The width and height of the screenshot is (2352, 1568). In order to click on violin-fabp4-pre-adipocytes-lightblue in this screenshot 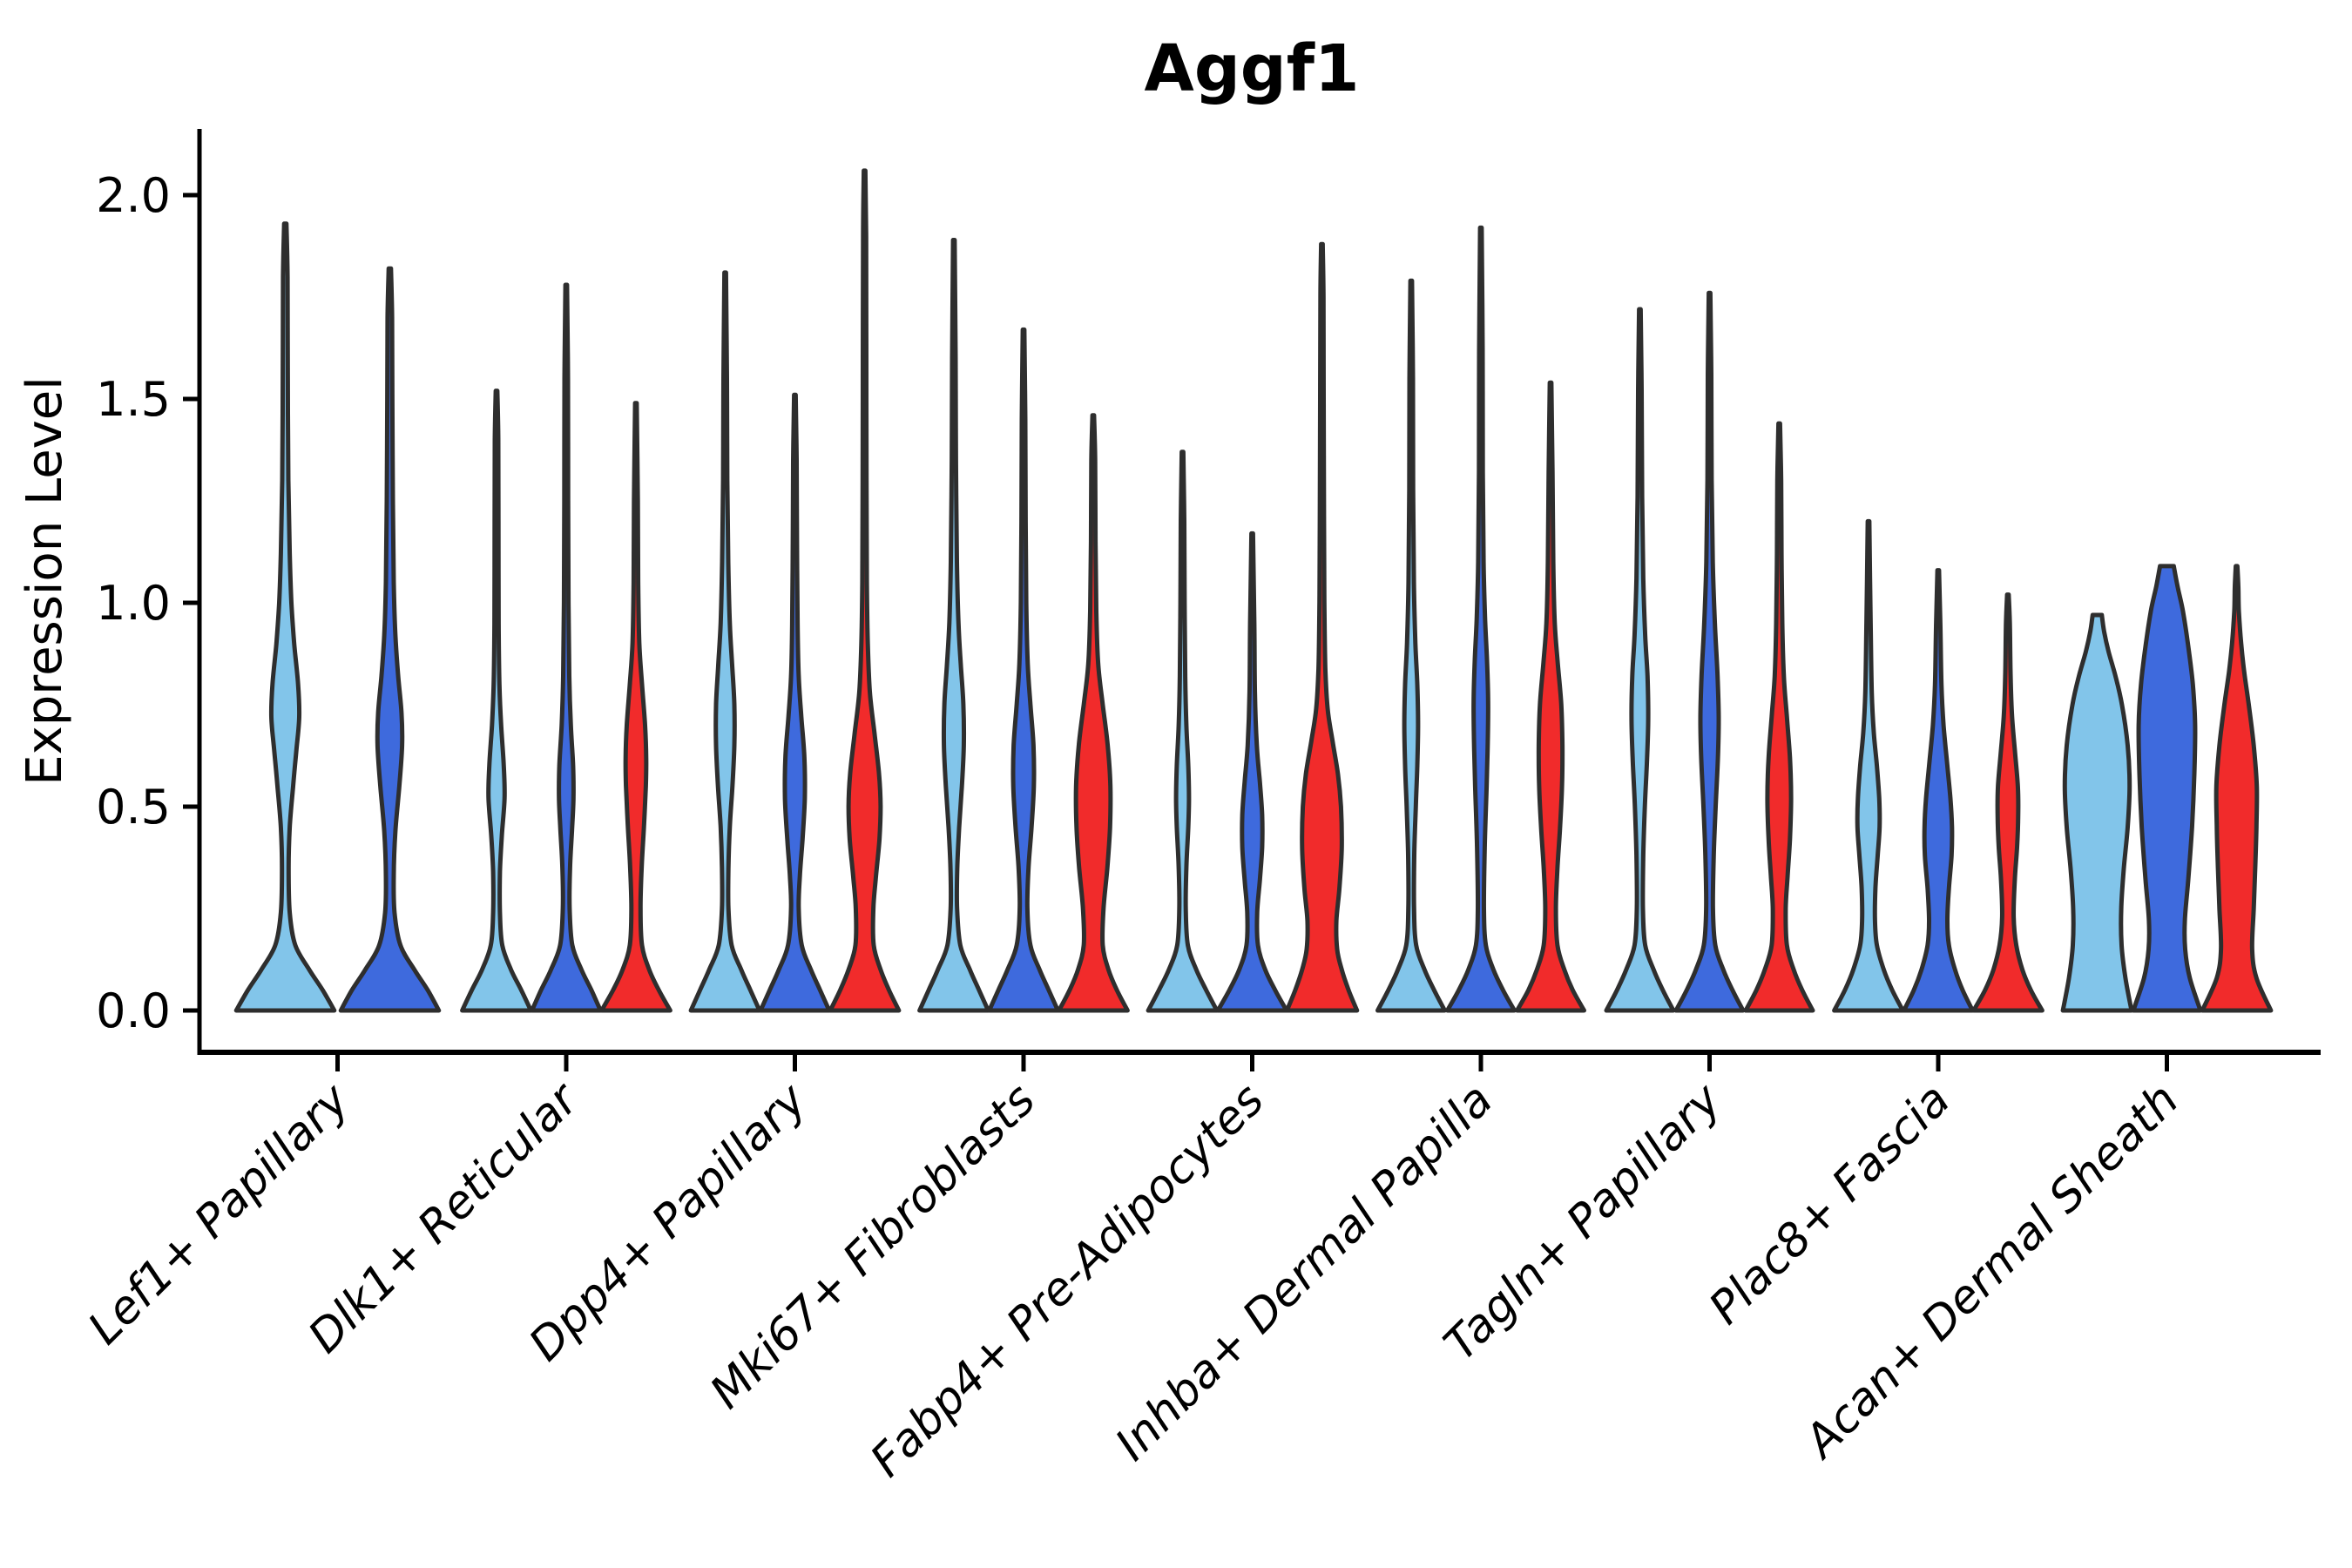, I will do `click(1183, 731)`.